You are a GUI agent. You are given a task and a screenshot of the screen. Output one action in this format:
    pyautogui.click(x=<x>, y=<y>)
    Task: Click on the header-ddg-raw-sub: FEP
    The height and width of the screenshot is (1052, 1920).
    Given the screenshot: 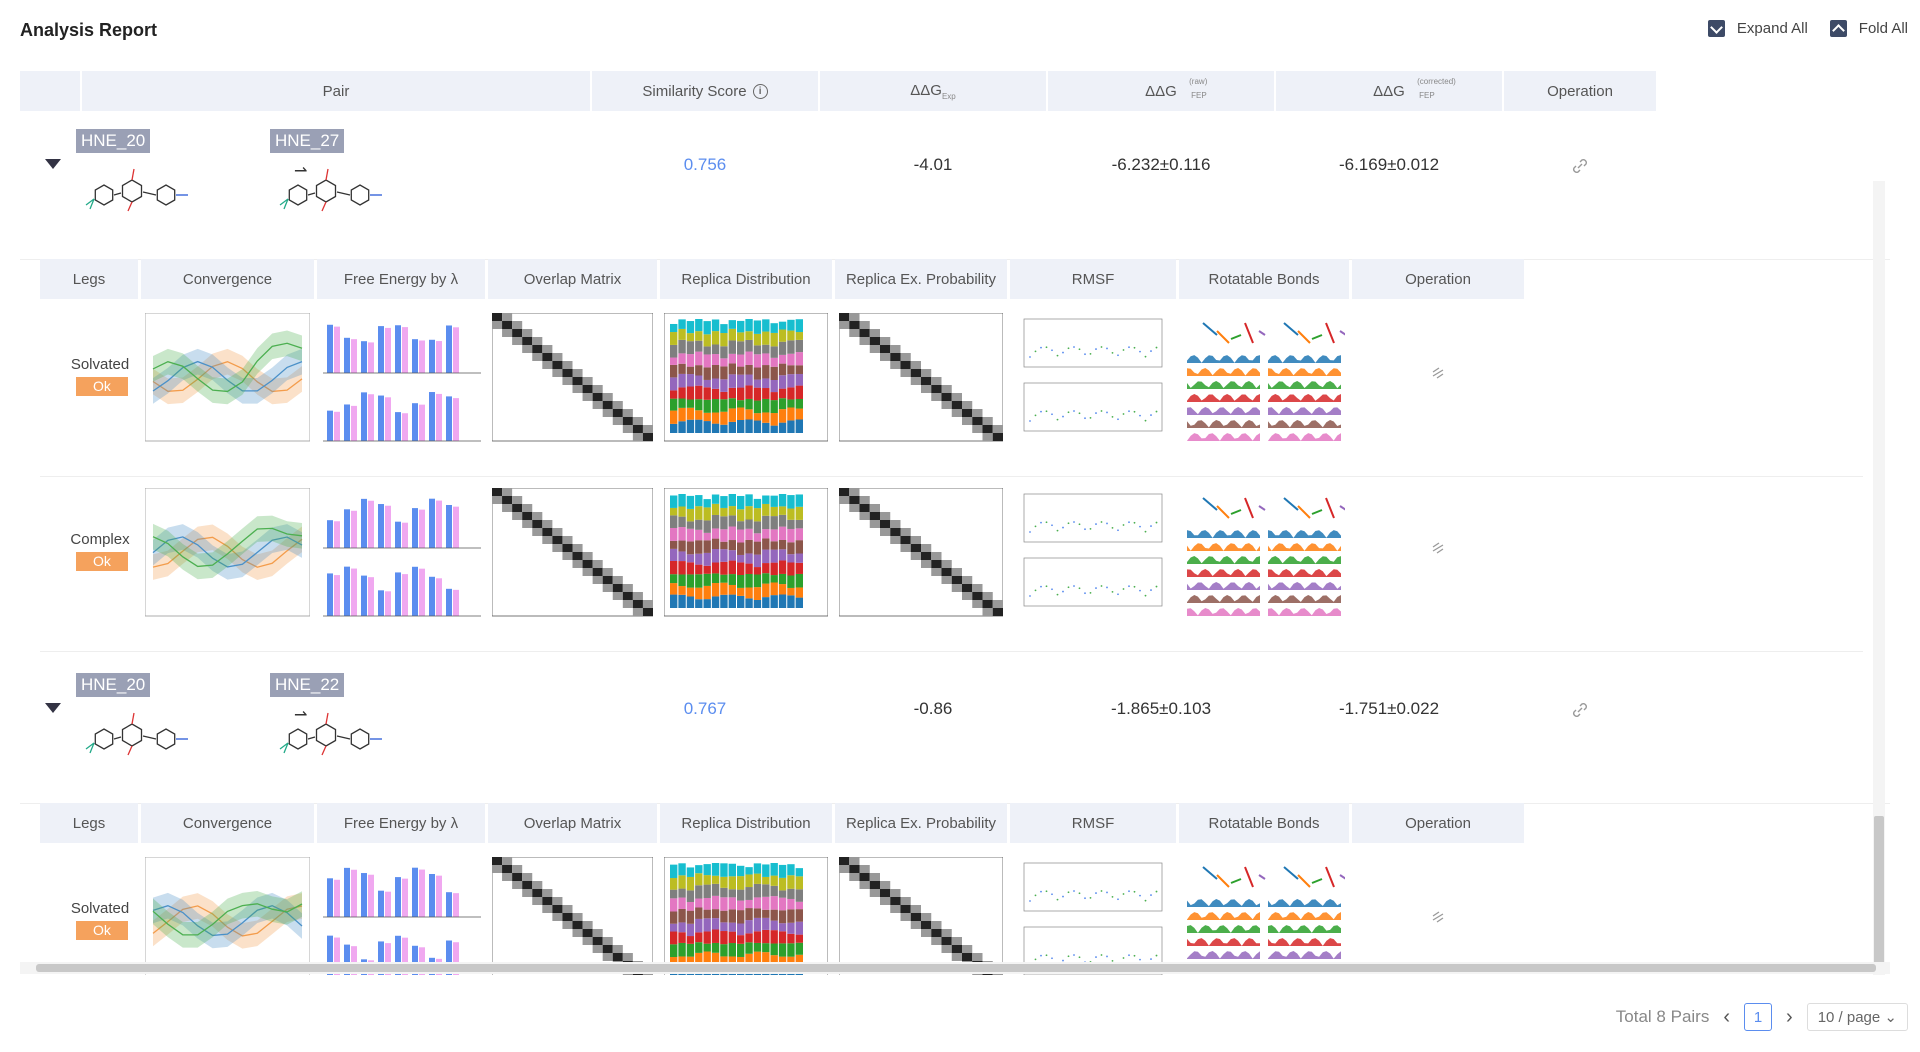 What is the action you would take?
    pyautogui.click(x=1199, y=95)
    